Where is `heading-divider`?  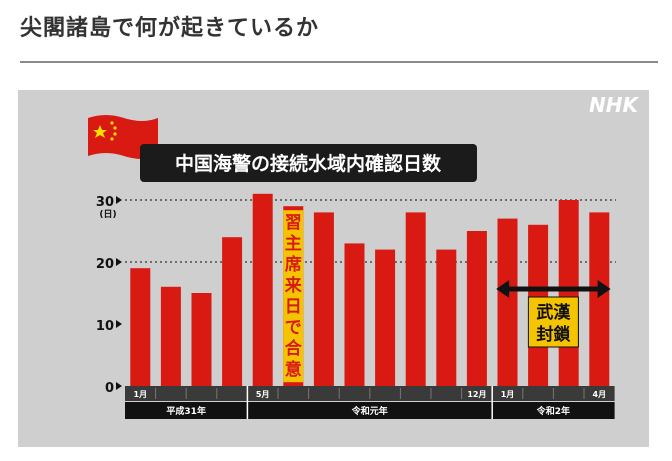 heading-divider is located at coordinates (339, 62).